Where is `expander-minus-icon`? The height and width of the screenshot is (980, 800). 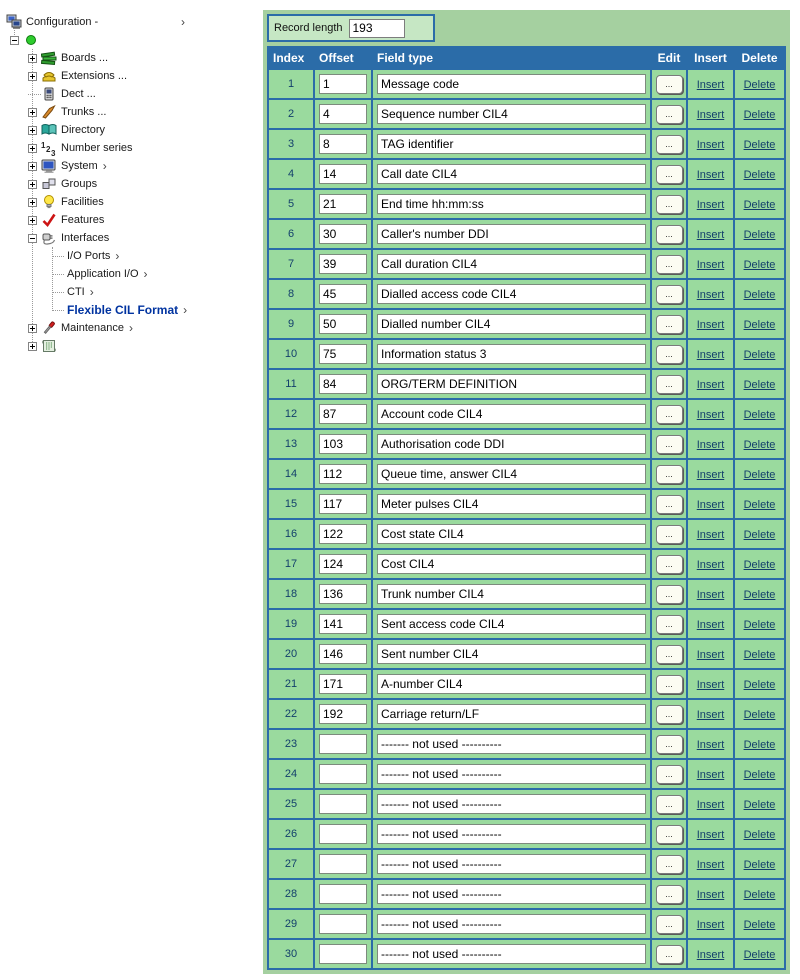
expander-minus-icon is located at coordinates (32, 238).